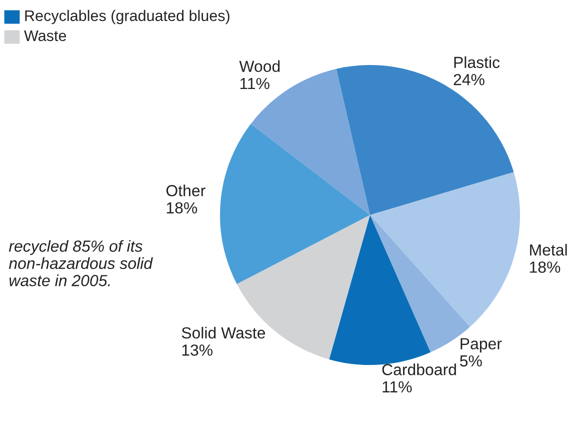  I want to click on data-label: 5%, so click(471, 361).